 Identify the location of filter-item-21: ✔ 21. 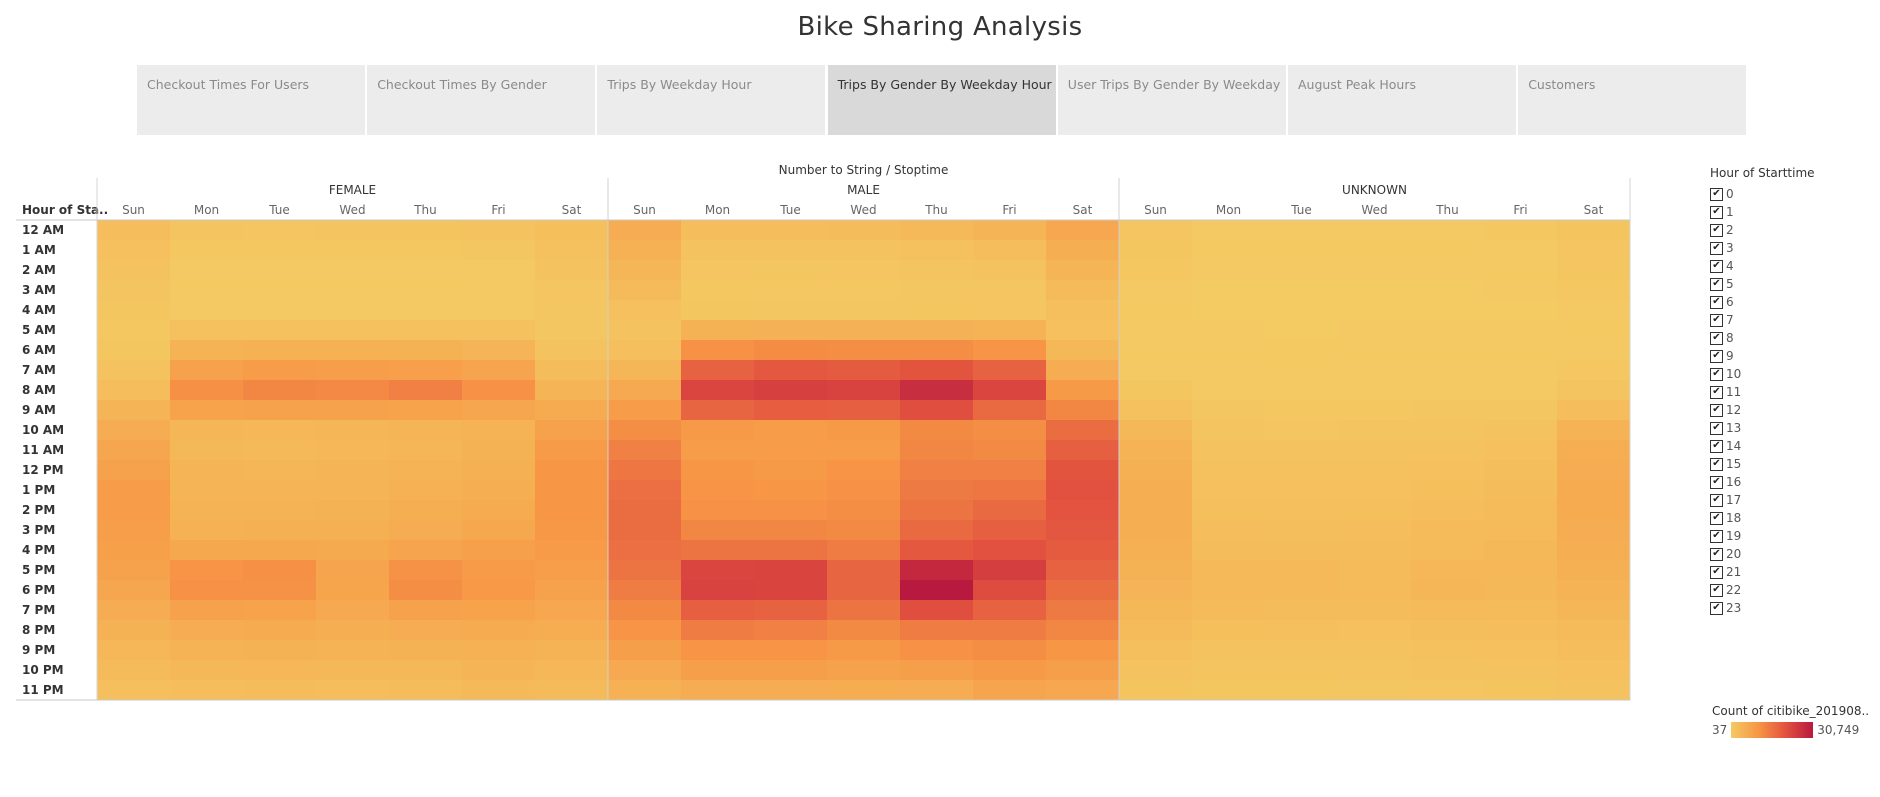
(1790, 572).